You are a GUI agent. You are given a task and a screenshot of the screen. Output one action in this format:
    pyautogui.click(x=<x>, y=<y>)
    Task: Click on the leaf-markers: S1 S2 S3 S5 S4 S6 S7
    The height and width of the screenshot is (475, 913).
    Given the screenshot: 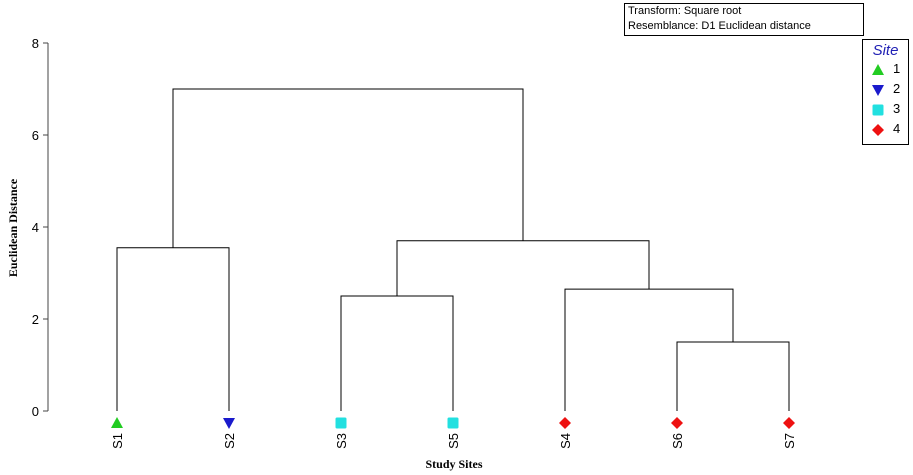 What is the action you would take?
    pyautogui.click(x=453, y=433)
    